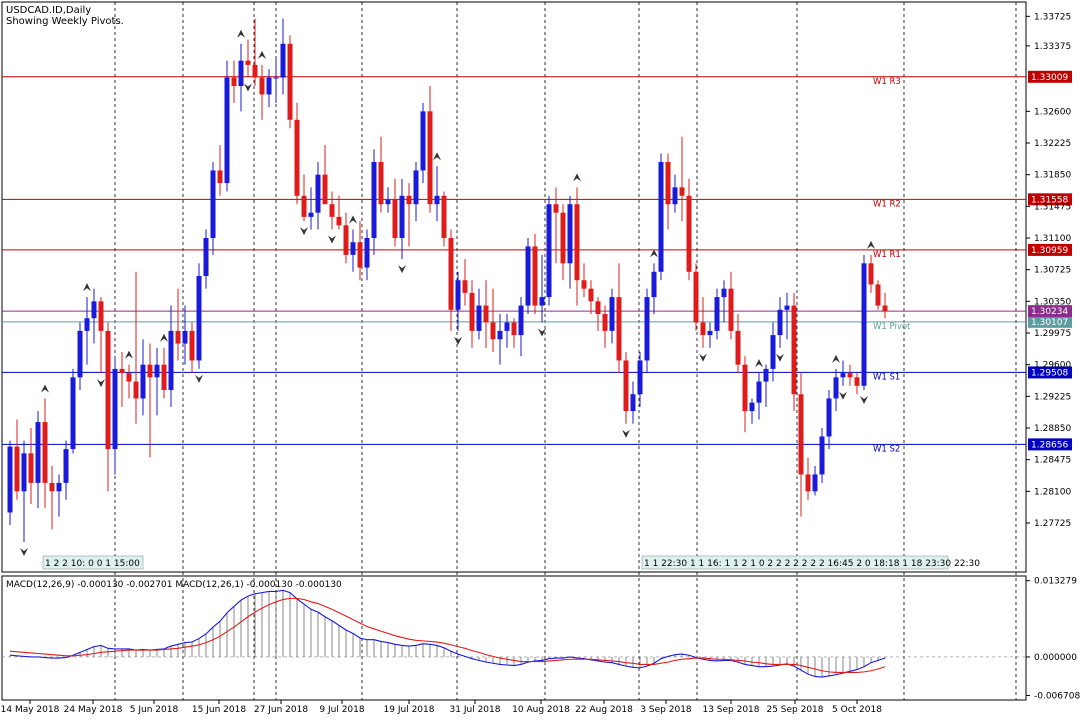 This screenshot has height=724, width=1080. What do you see at coordinates (1052, 271) in the screenshot?
I see `y-tick-label: 1.30725` at bounding box center [1052, 271].